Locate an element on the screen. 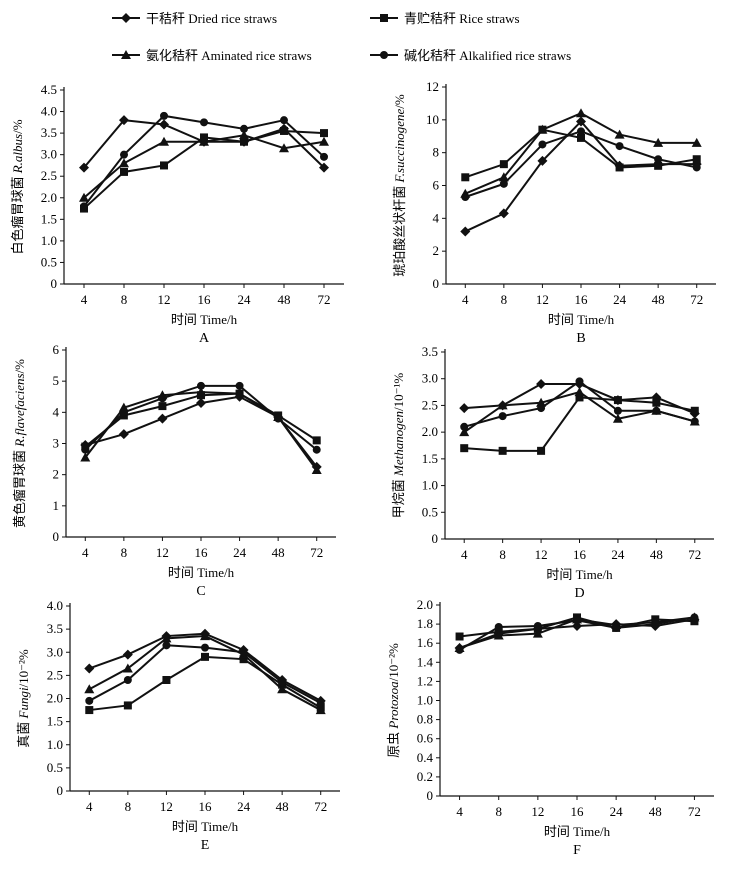 Image resolution: width=731 pixels, height=883 pixels. y-tick-label: 4.5 is located at coordinates (49, 89).